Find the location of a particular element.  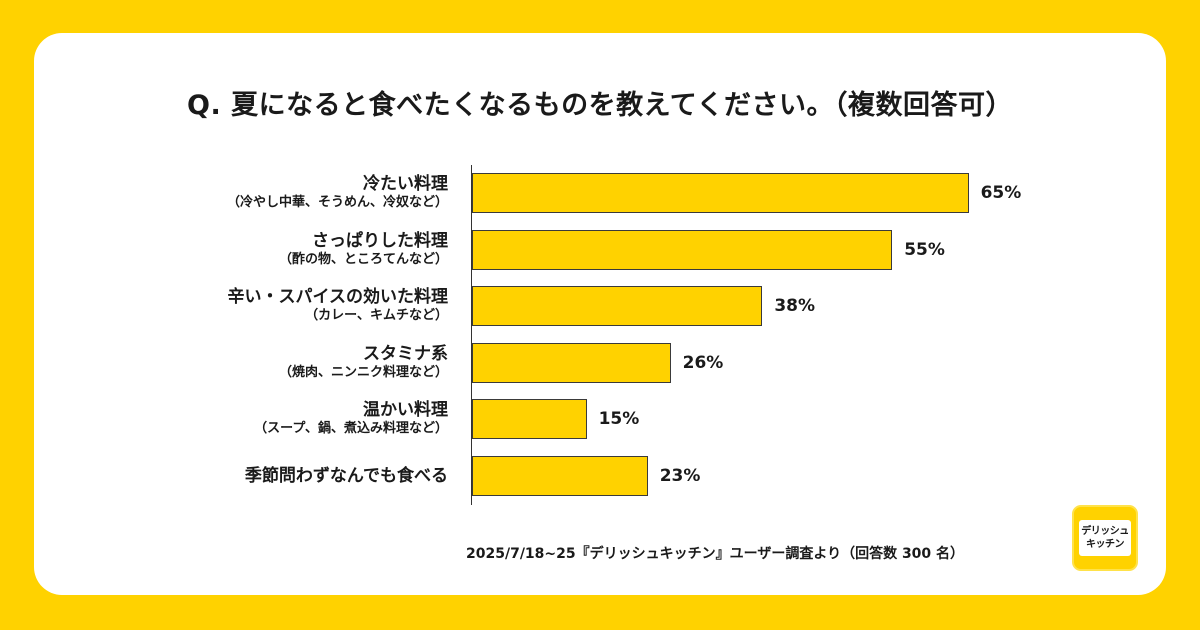

logo-text-line1: デリッシュ is located at coordinates (1105, 531).